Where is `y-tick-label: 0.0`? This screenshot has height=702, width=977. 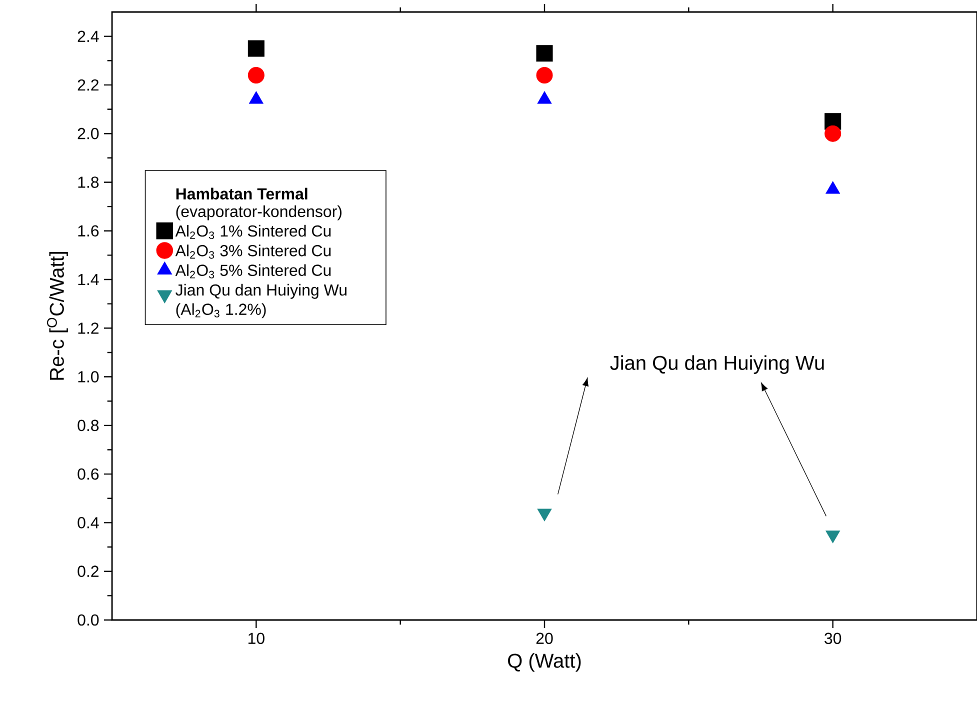
y-tick-label: 0.0 is located at coordinates (88, 620).